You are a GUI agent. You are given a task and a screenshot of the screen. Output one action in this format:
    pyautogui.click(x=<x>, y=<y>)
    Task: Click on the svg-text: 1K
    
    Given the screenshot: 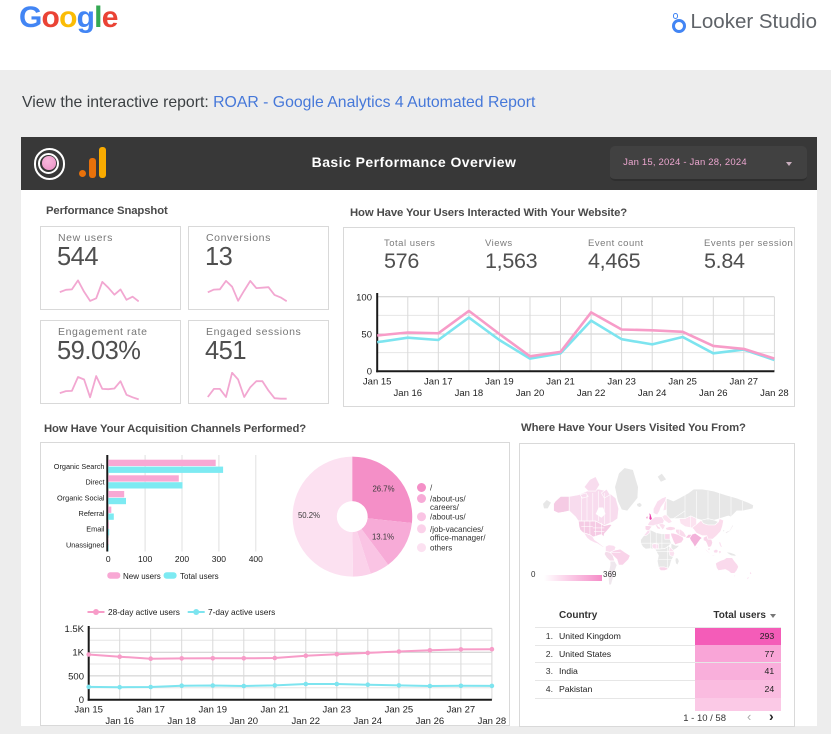 What is the action you would take?
    pyautogui.click(x=78, y=653)
    